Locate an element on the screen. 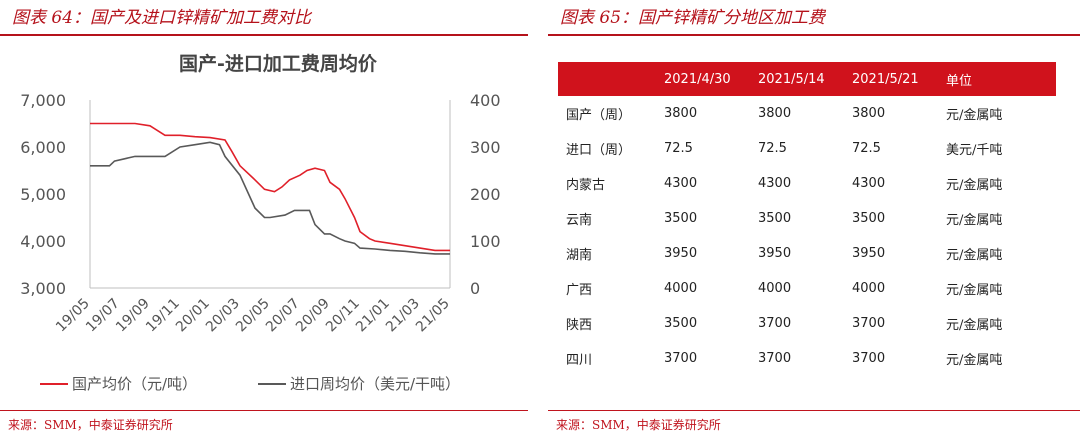 The height and width of the screenshot is (441, 1080). x-tick-label: 20/09 is located at coordinates (313, 316).